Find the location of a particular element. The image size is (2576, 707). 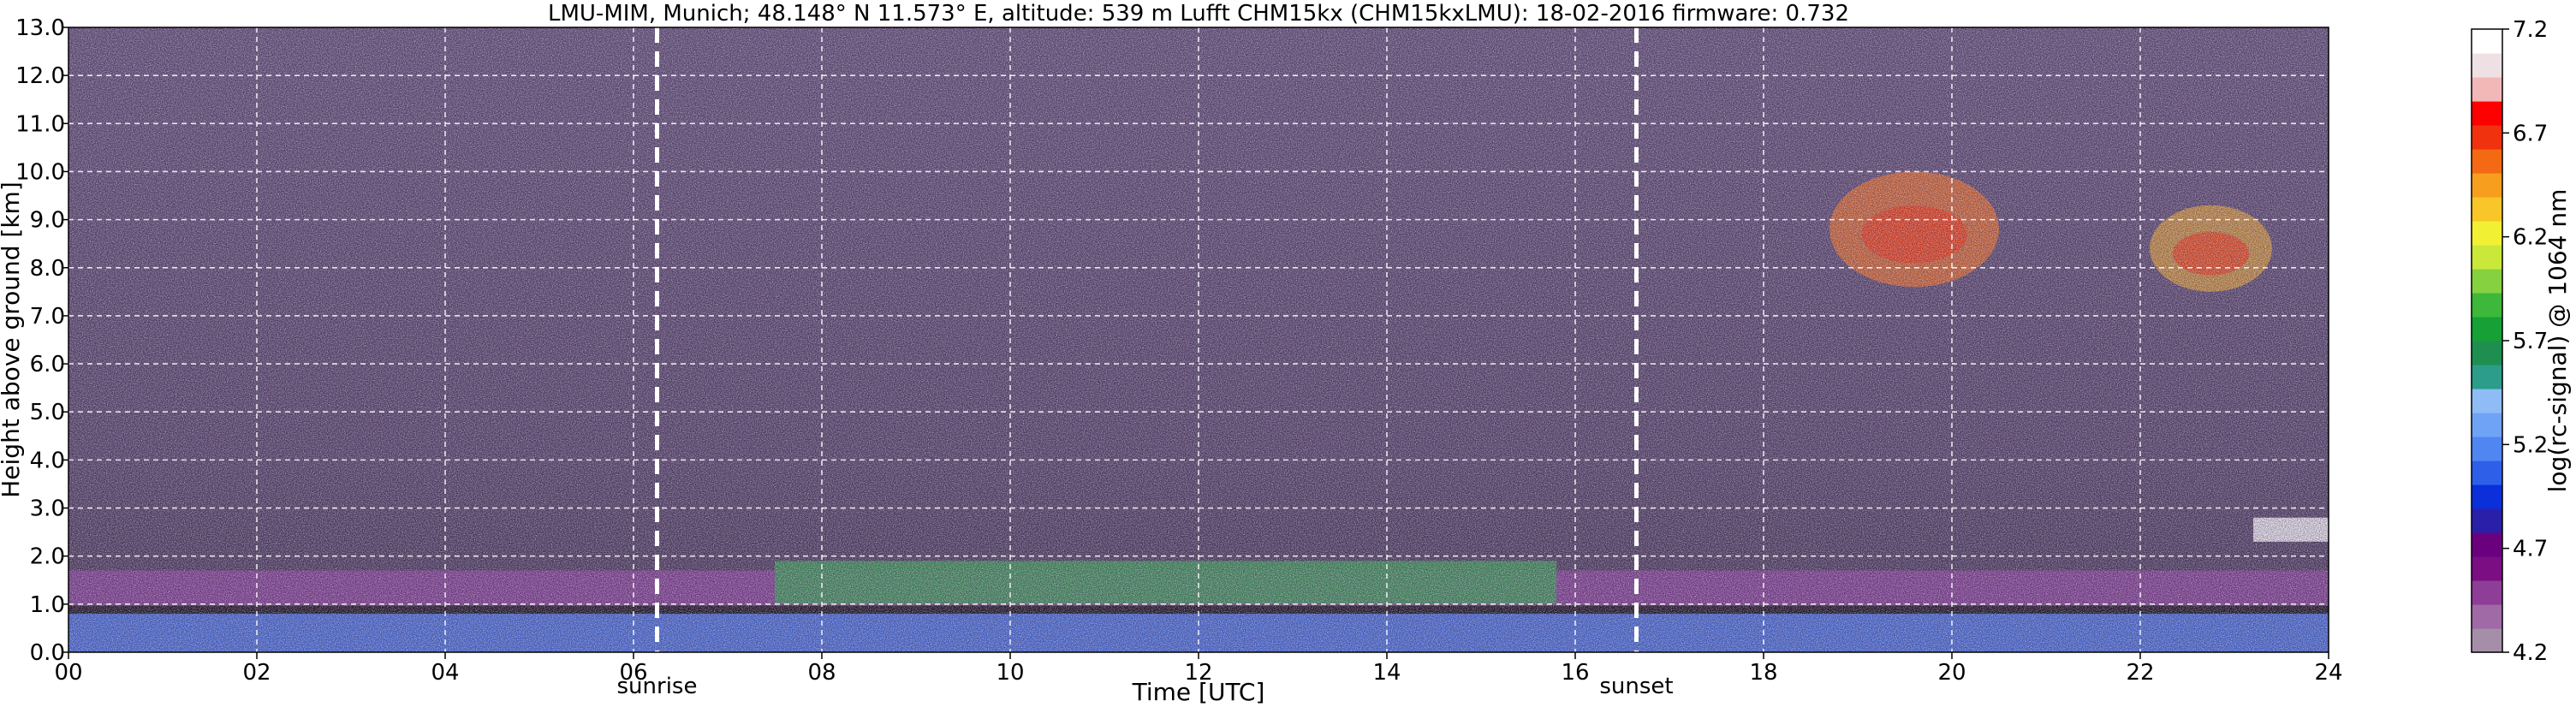

marker-label-sunset: sunset is located at coordinates (1636, 686).